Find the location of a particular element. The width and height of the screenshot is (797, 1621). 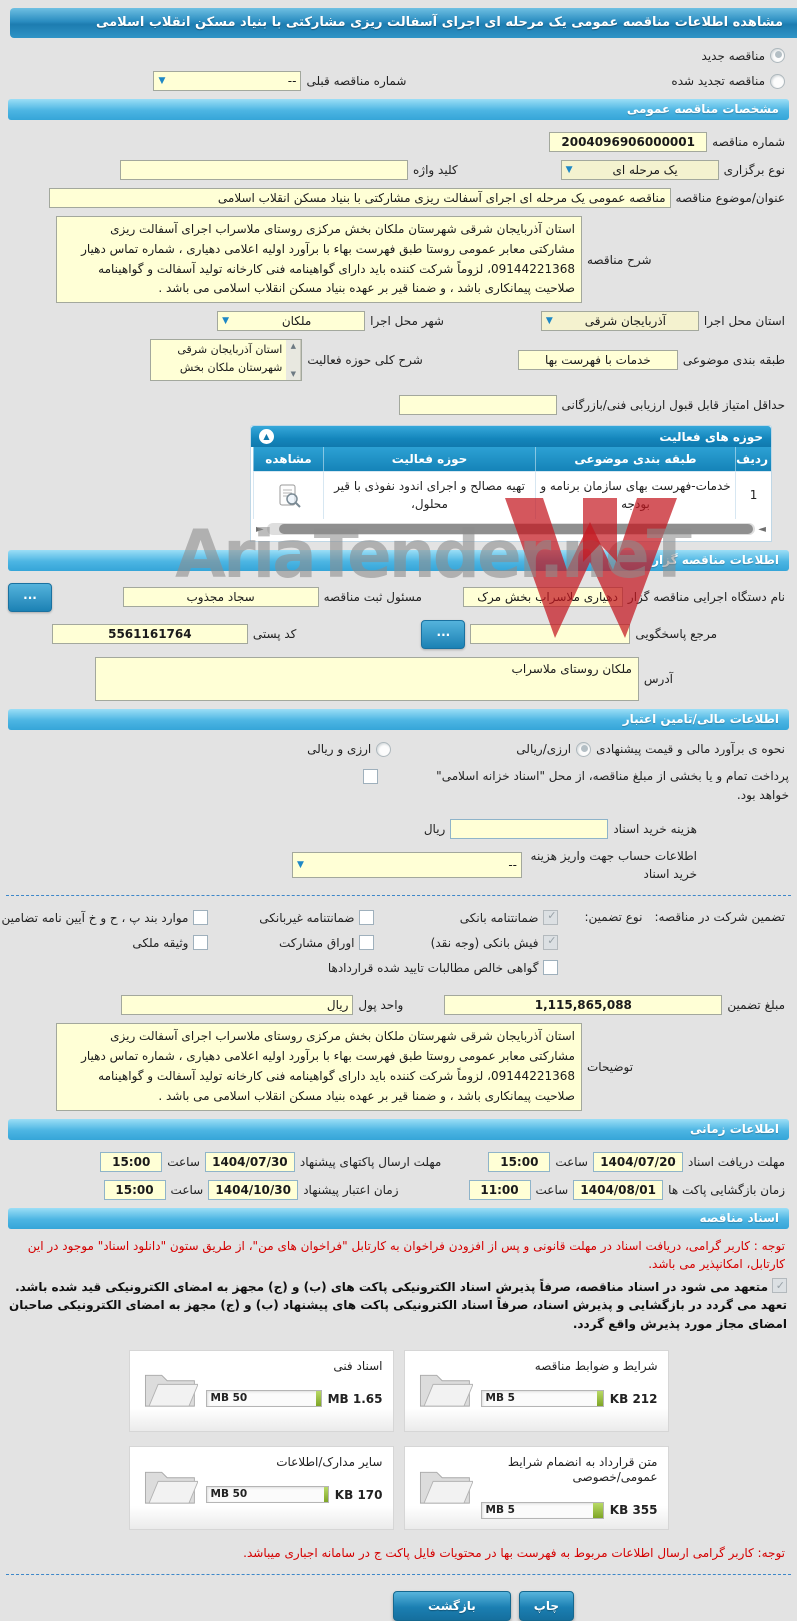

collapse-icon: ▲ is located at coordinates (266, 437).